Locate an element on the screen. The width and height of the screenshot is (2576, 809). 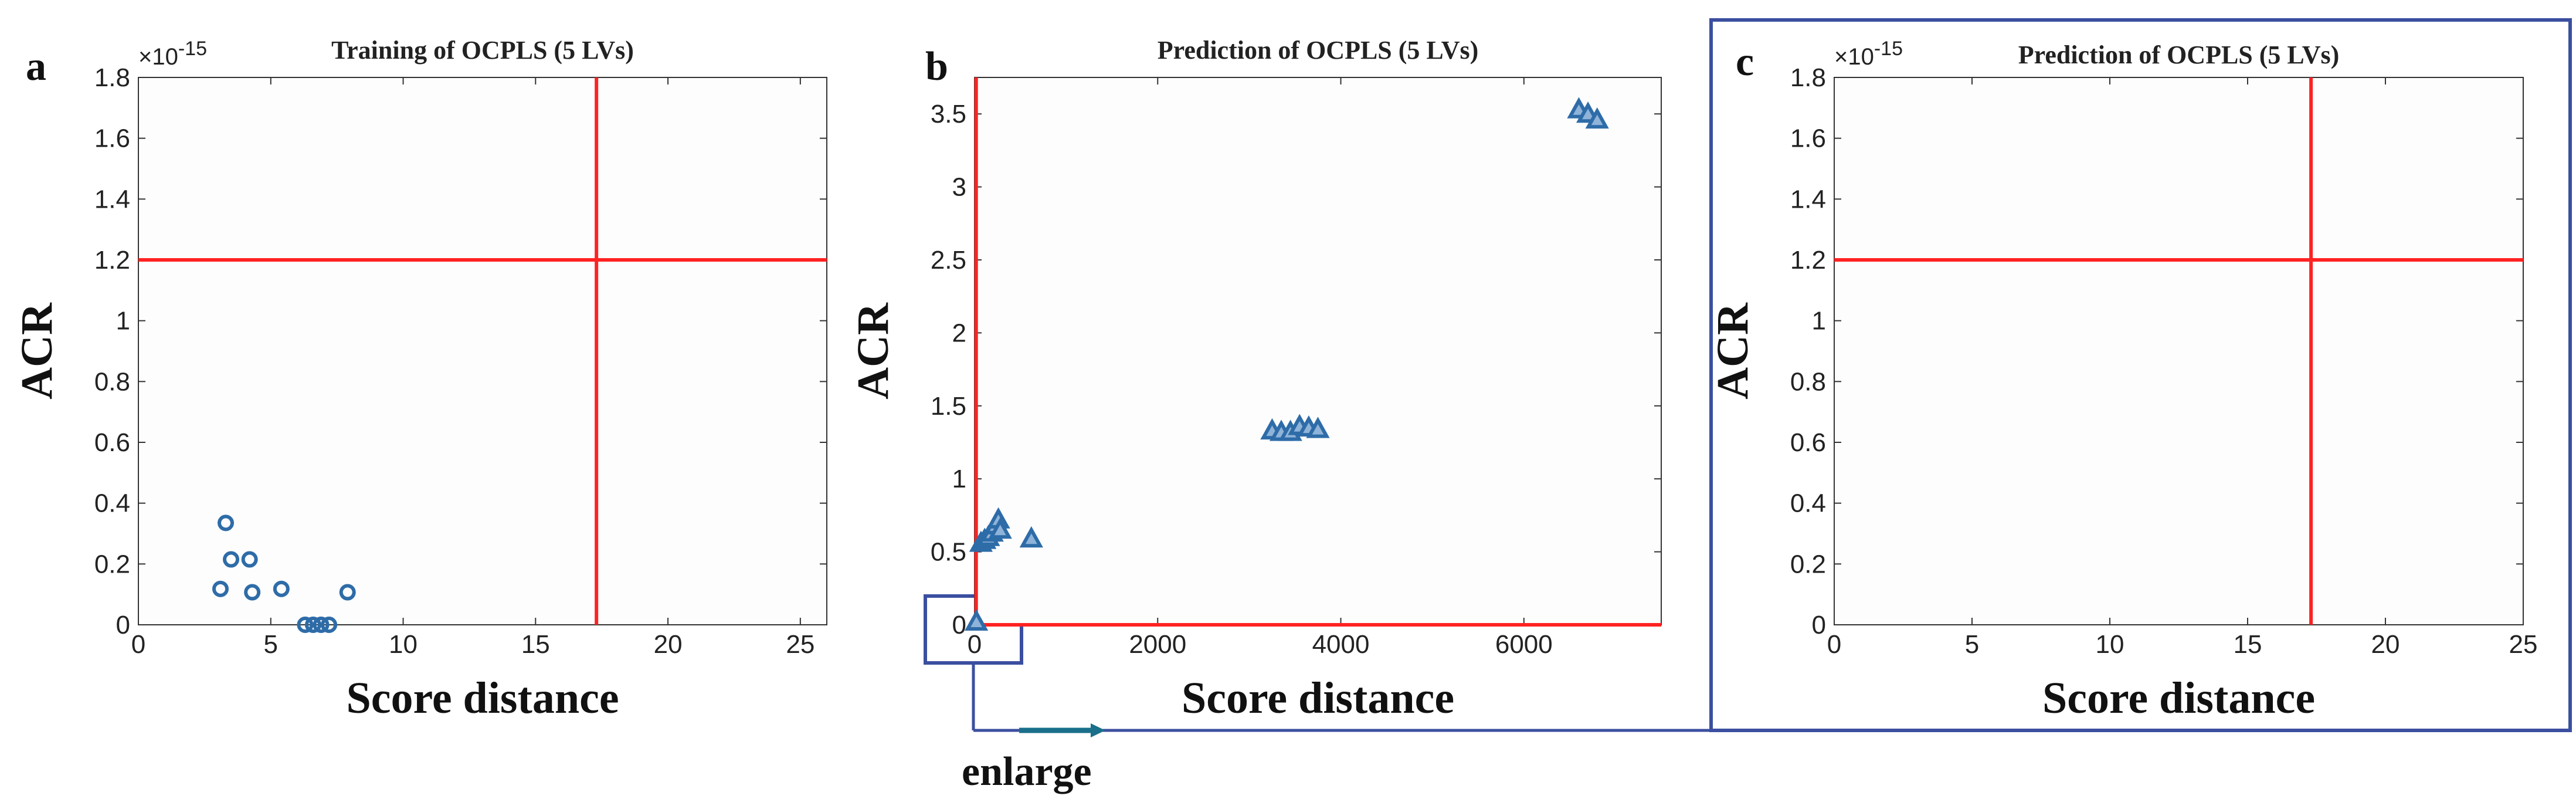
y-tick-label: 0.5 is located at coordinates (948, 552).